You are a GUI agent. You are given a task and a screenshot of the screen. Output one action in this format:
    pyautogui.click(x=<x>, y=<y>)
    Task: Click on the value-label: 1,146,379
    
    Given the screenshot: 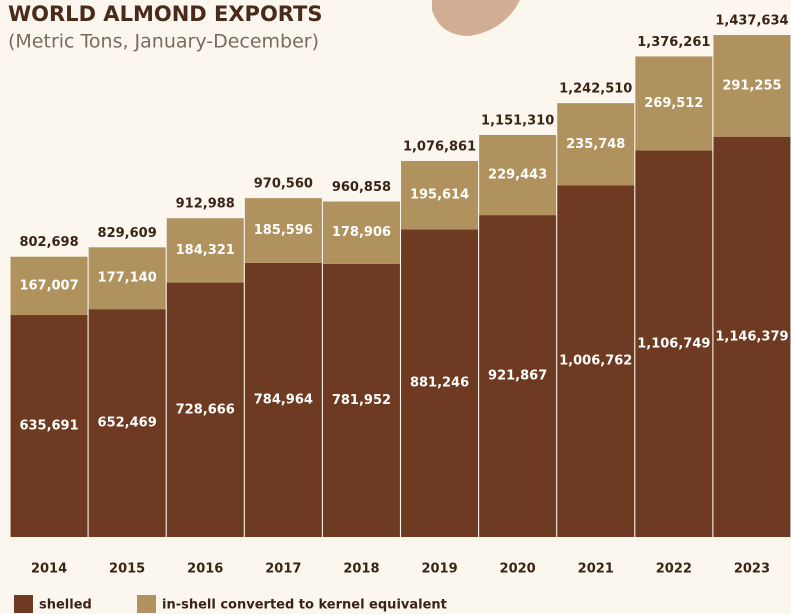 What is the action you would take?
    pyautogui.click(x=751, y=336)
    